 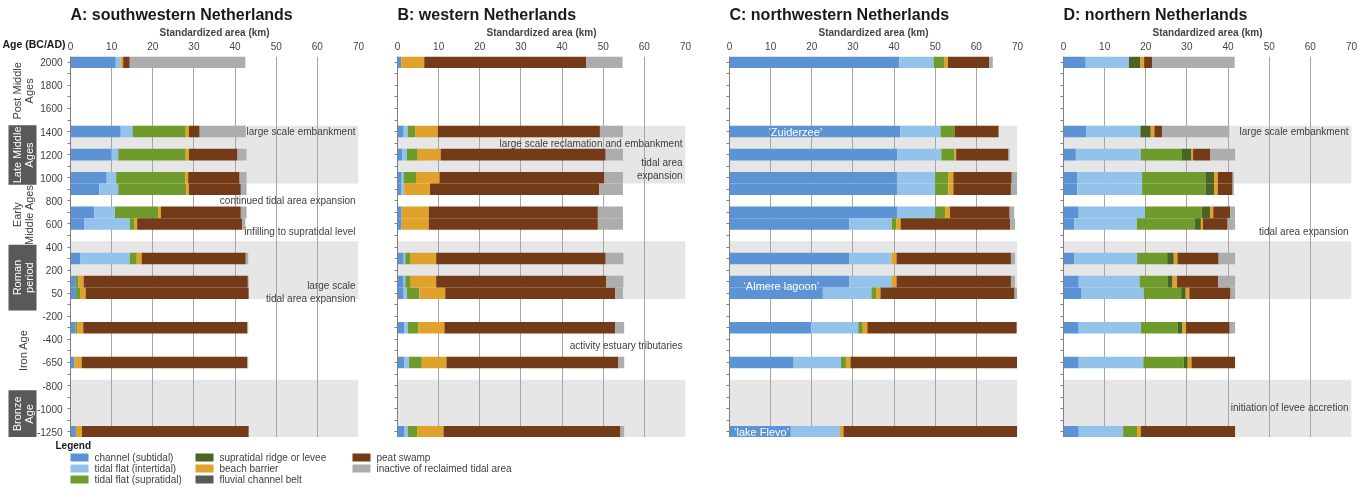 I want to click on annotation: large scale embankment, so click(x=1294, y=132).